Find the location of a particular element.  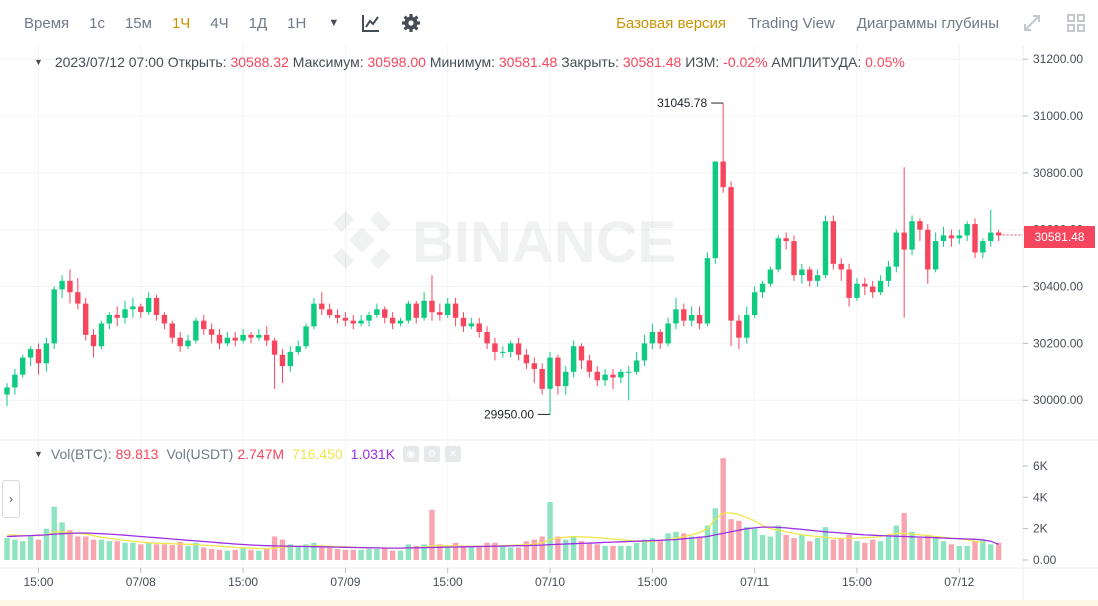

watermark-text: BINANCE is located at coordinates (544, 242).